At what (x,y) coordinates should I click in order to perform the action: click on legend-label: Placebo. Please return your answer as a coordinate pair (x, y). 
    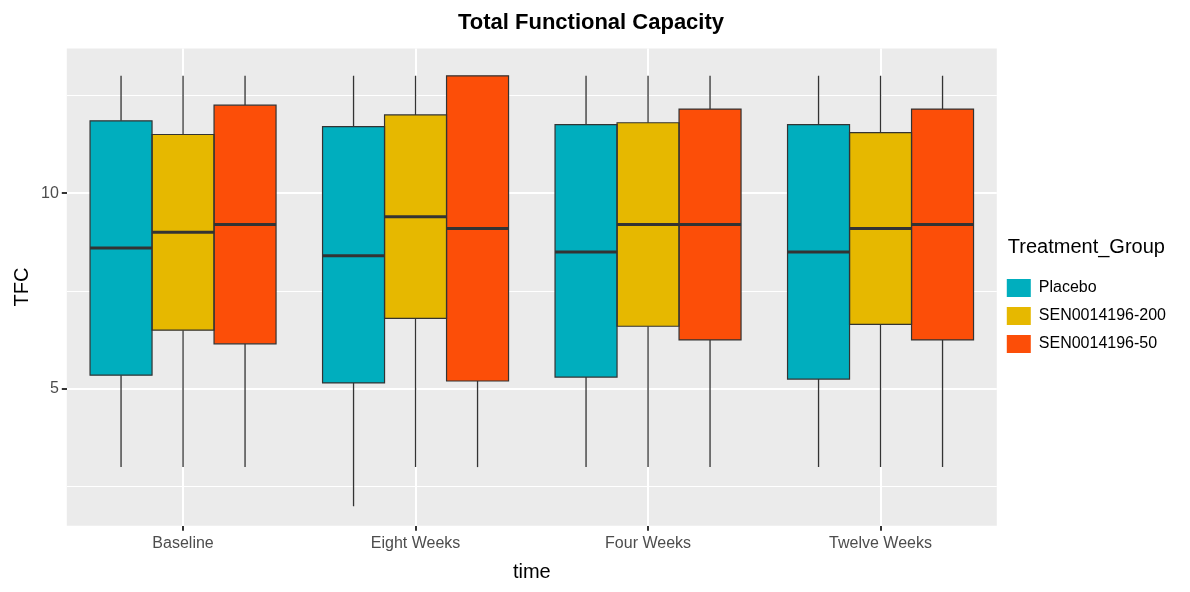
    Looking at the image, I should click on (1067, 287).